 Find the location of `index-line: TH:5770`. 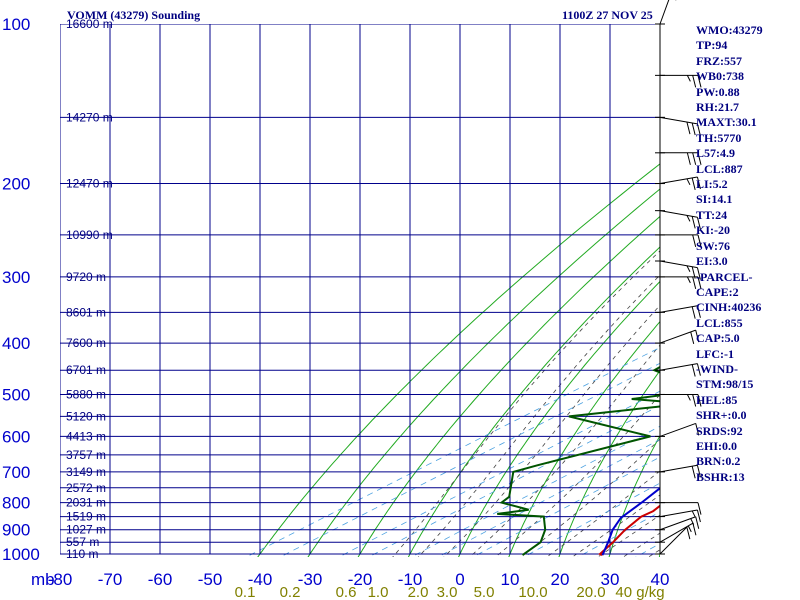

index-line: TH:5770 is located at coordinates (719, 137).